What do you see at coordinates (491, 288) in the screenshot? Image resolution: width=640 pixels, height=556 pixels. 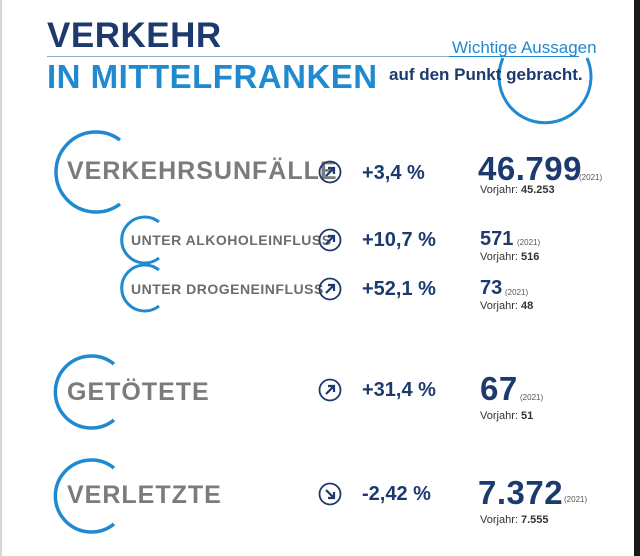 I see `value: 73` at bounding box center [491, 288].